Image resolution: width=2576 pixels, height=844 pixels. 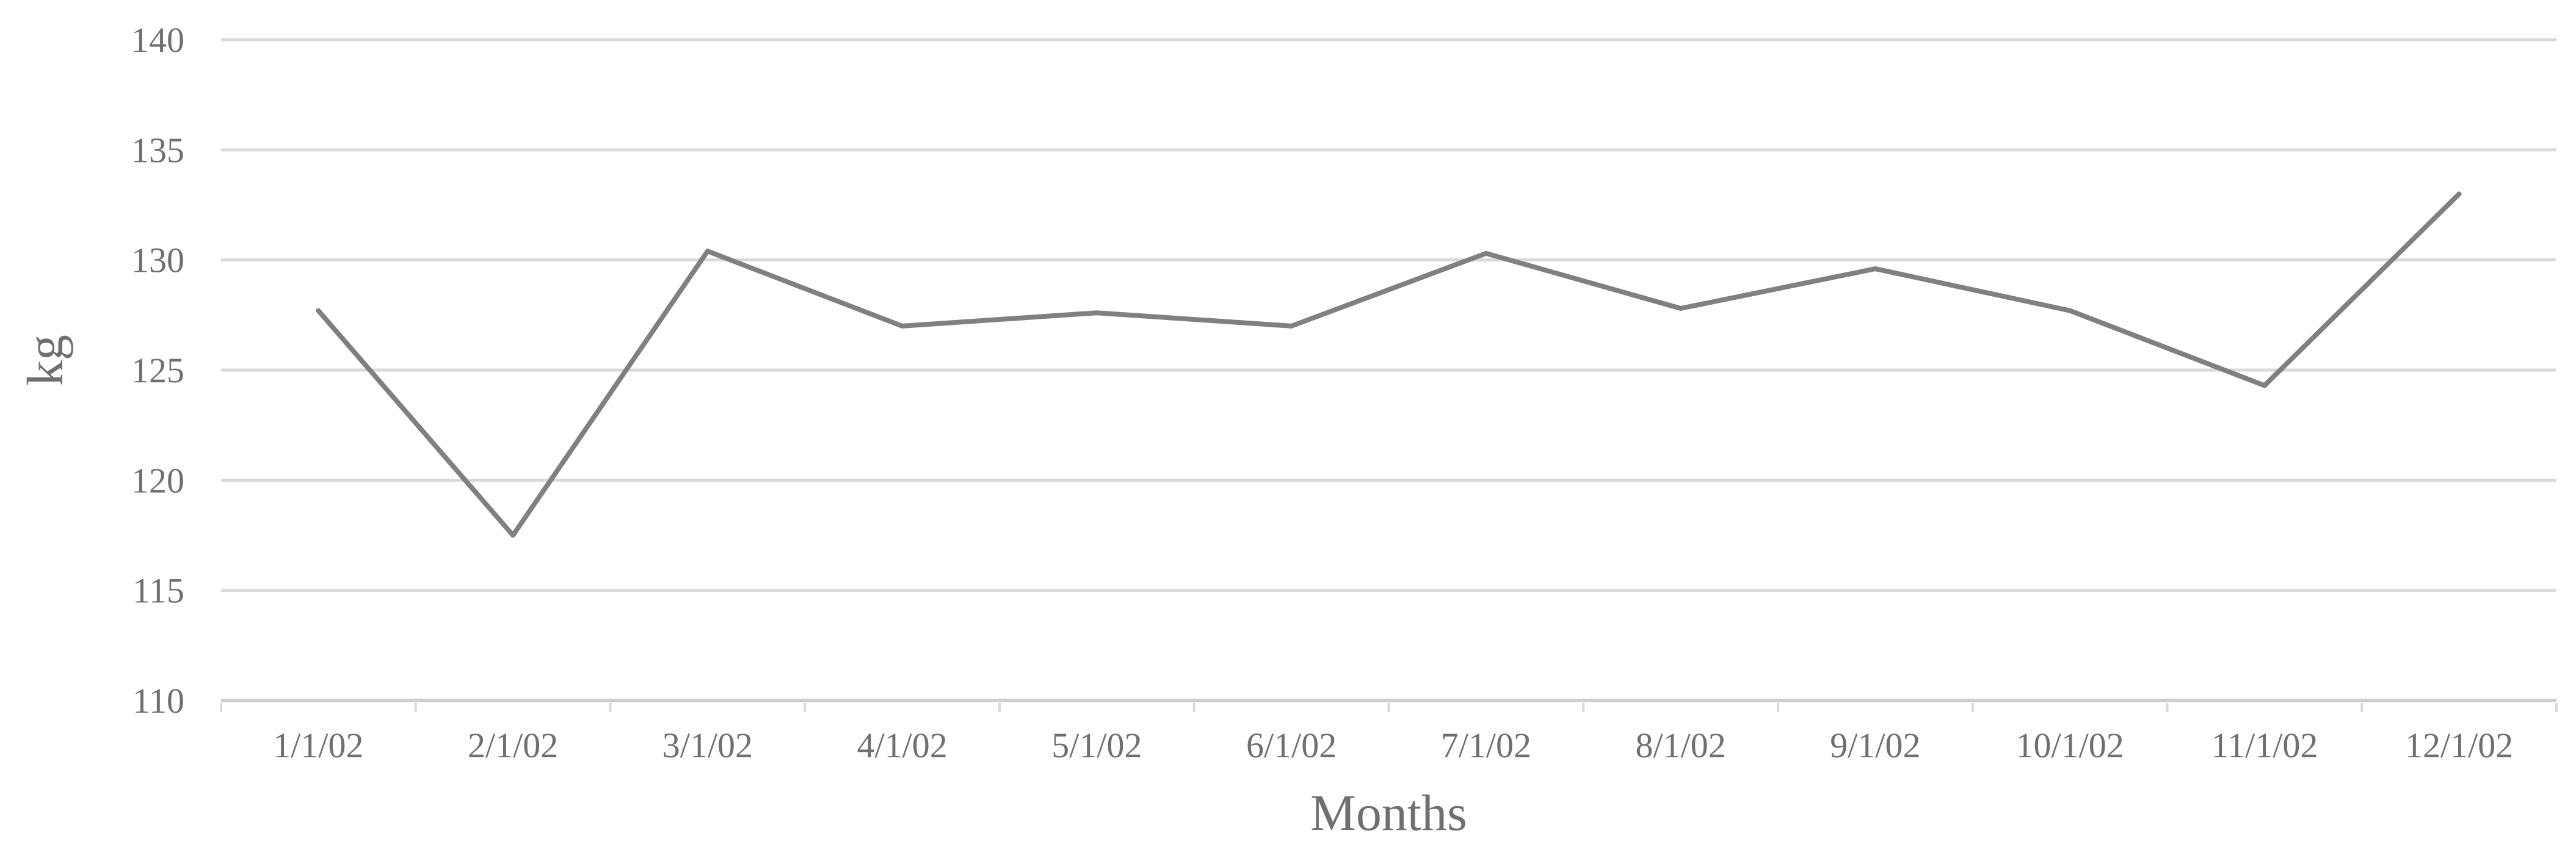 I want to click on y-tick-label-130: 130, so click(x=157, y=260).